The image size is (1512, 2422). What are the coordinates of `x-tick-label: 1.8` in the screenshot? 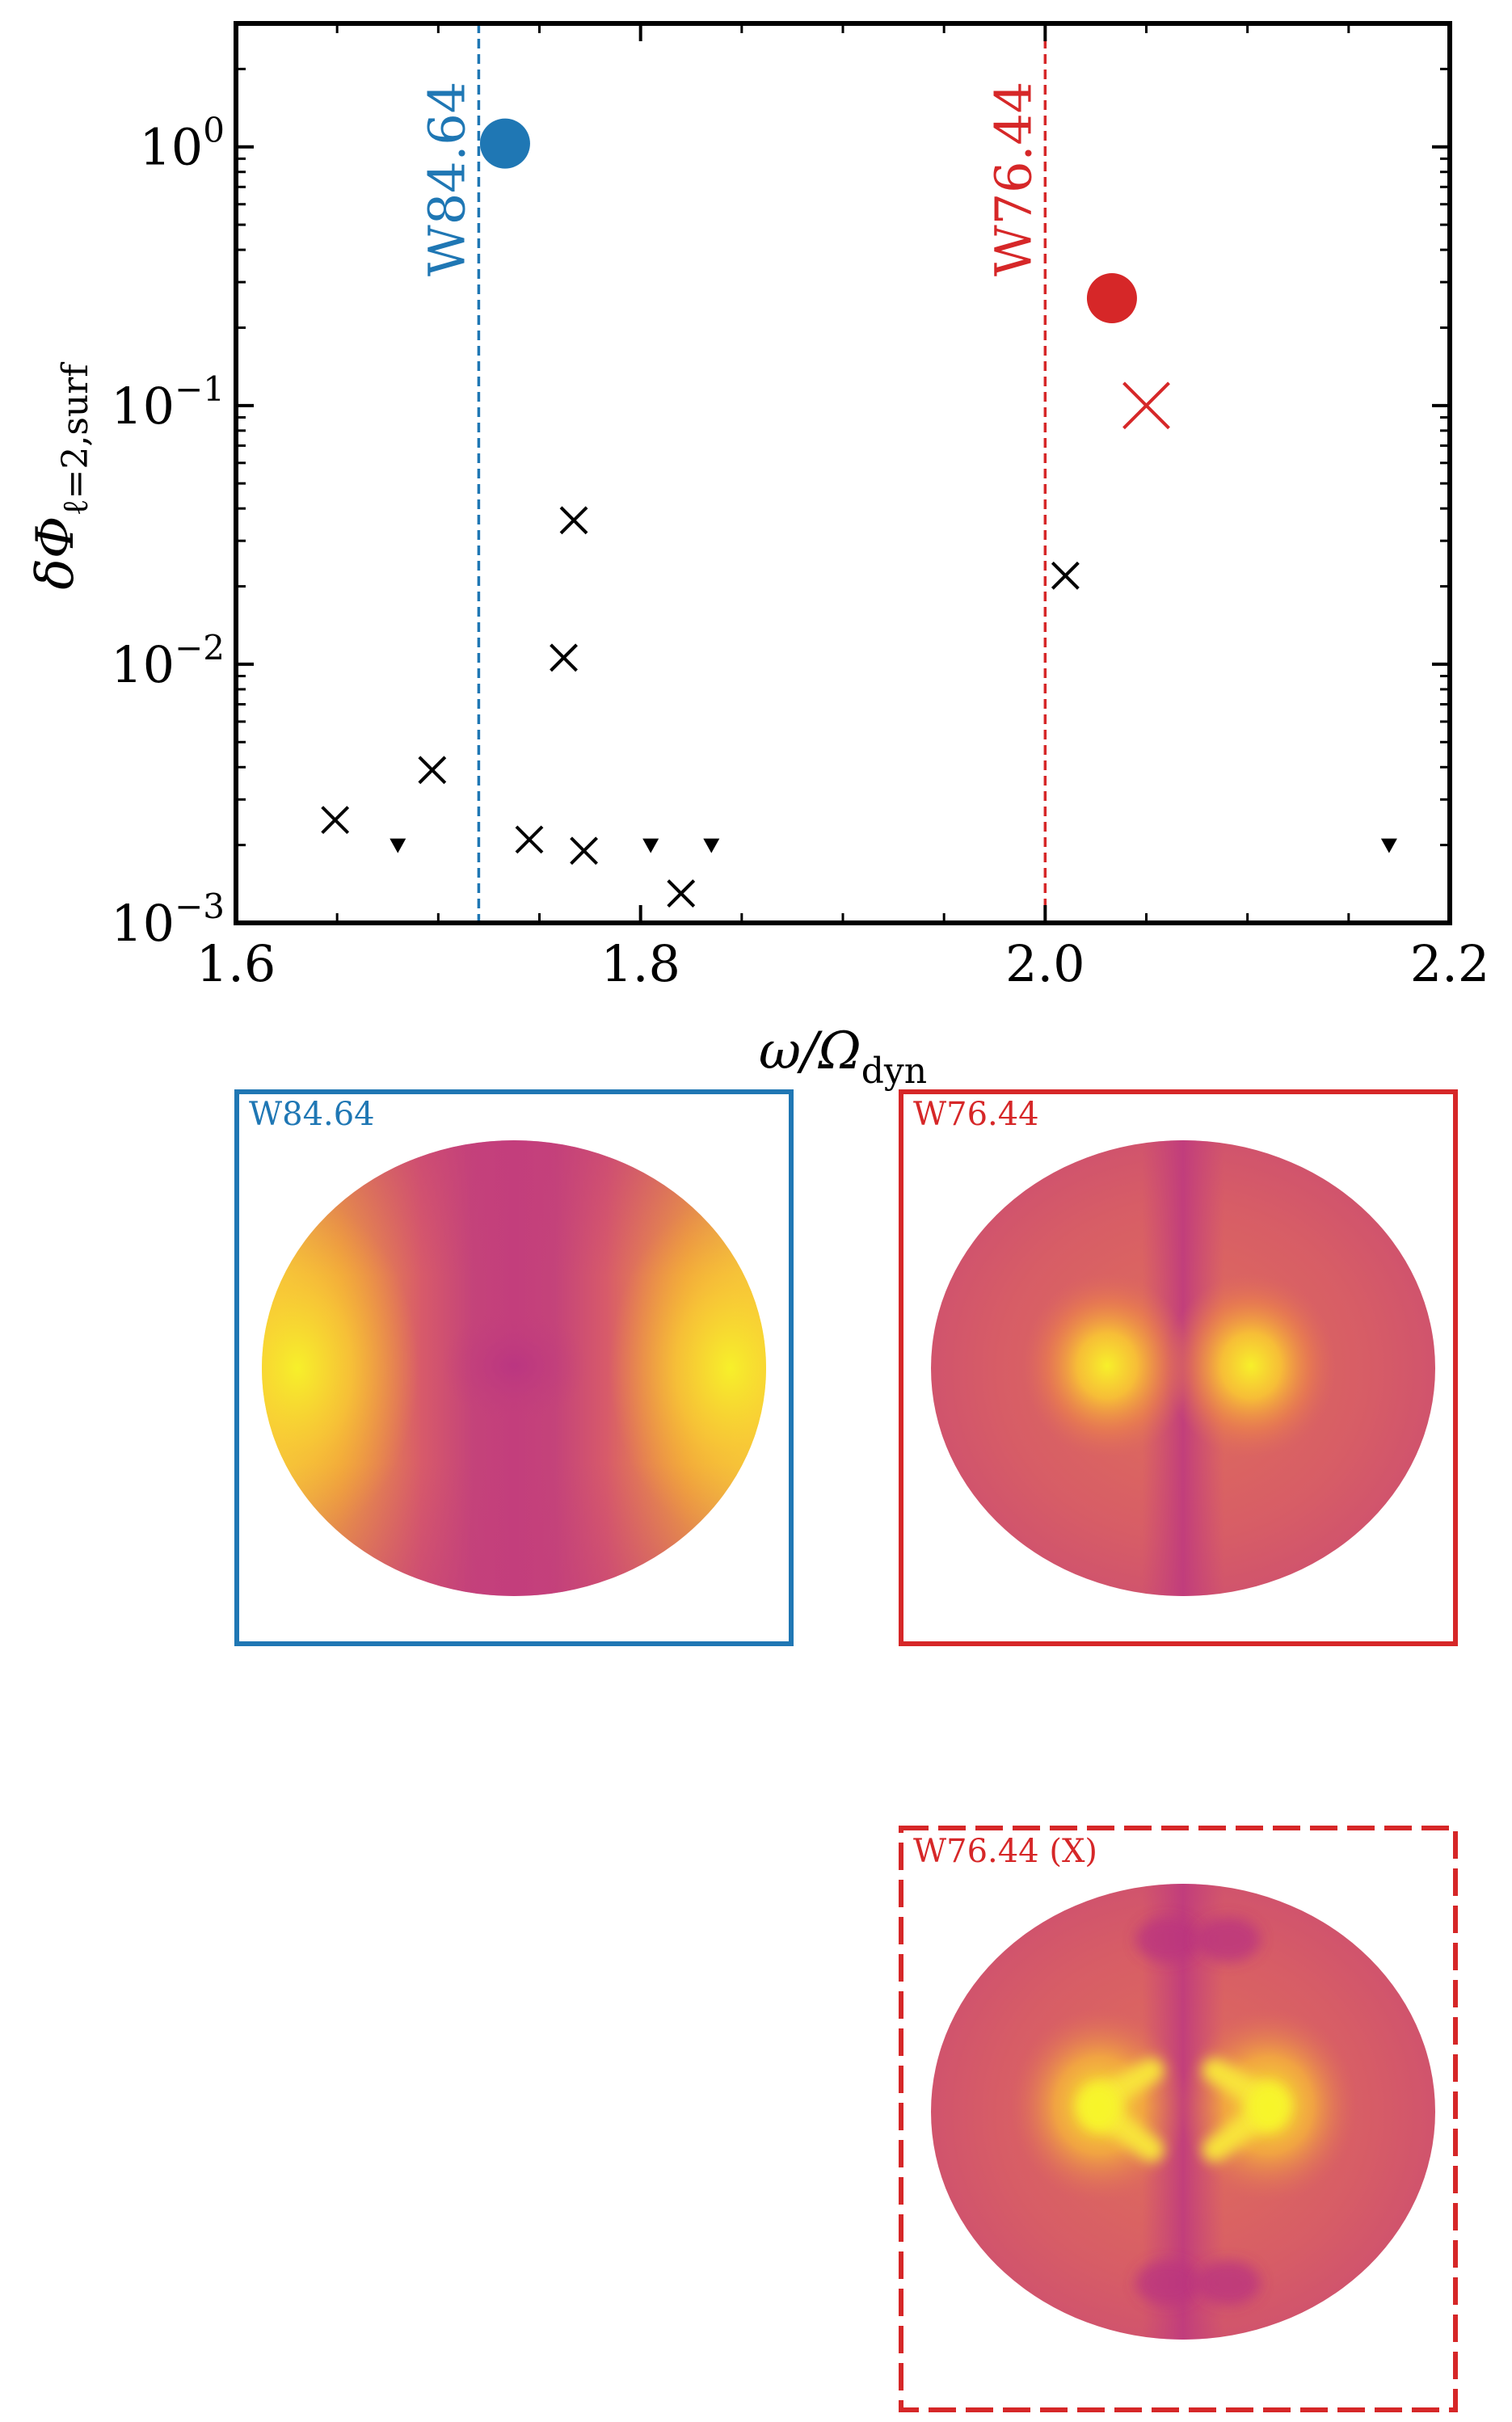 It's located at (640, 963).